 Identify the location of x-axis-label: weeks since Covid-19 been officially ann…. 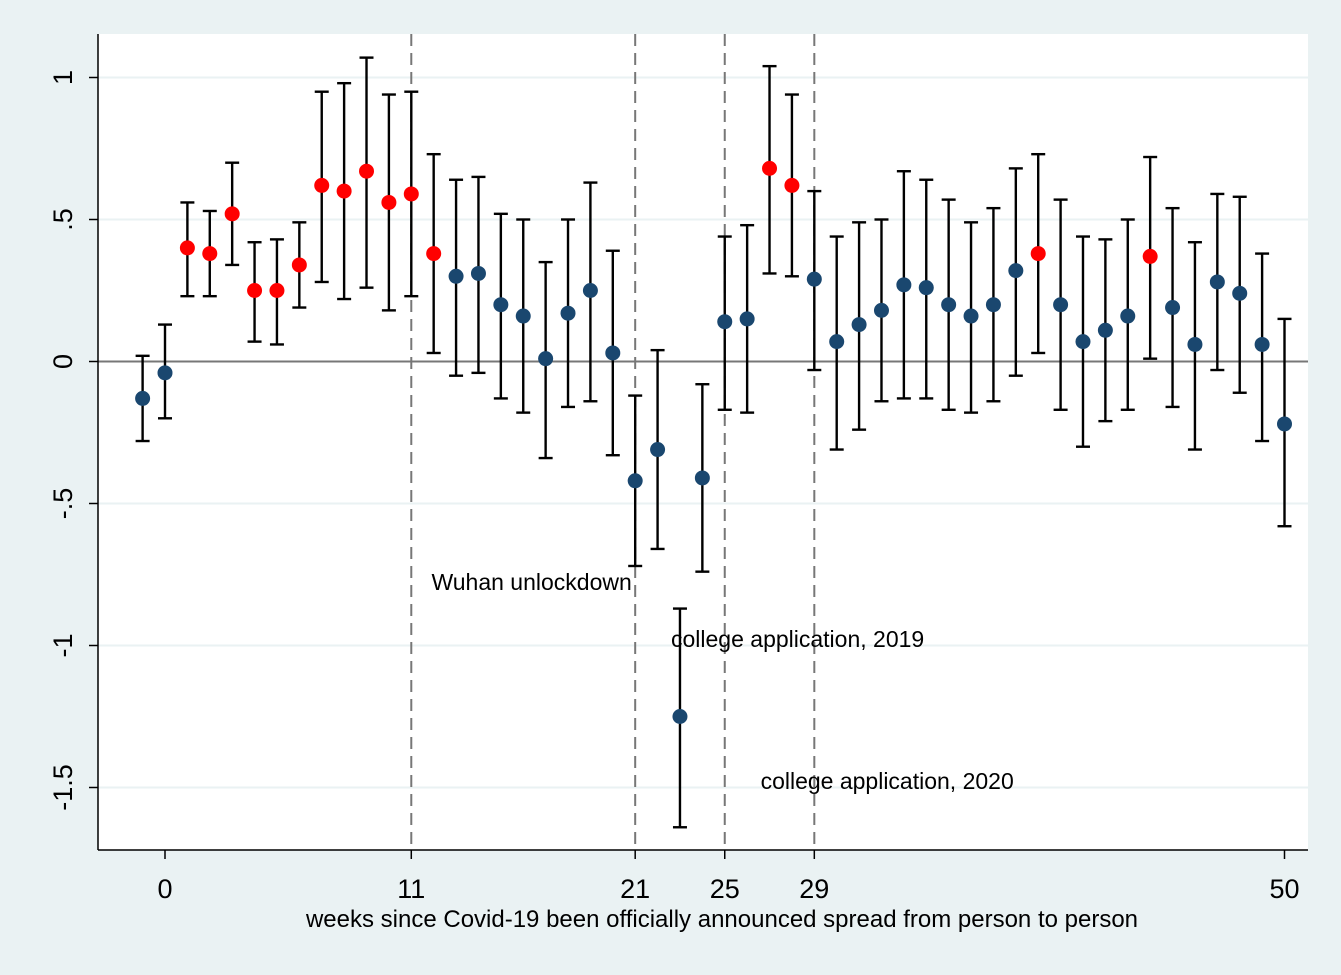
(721, 919).